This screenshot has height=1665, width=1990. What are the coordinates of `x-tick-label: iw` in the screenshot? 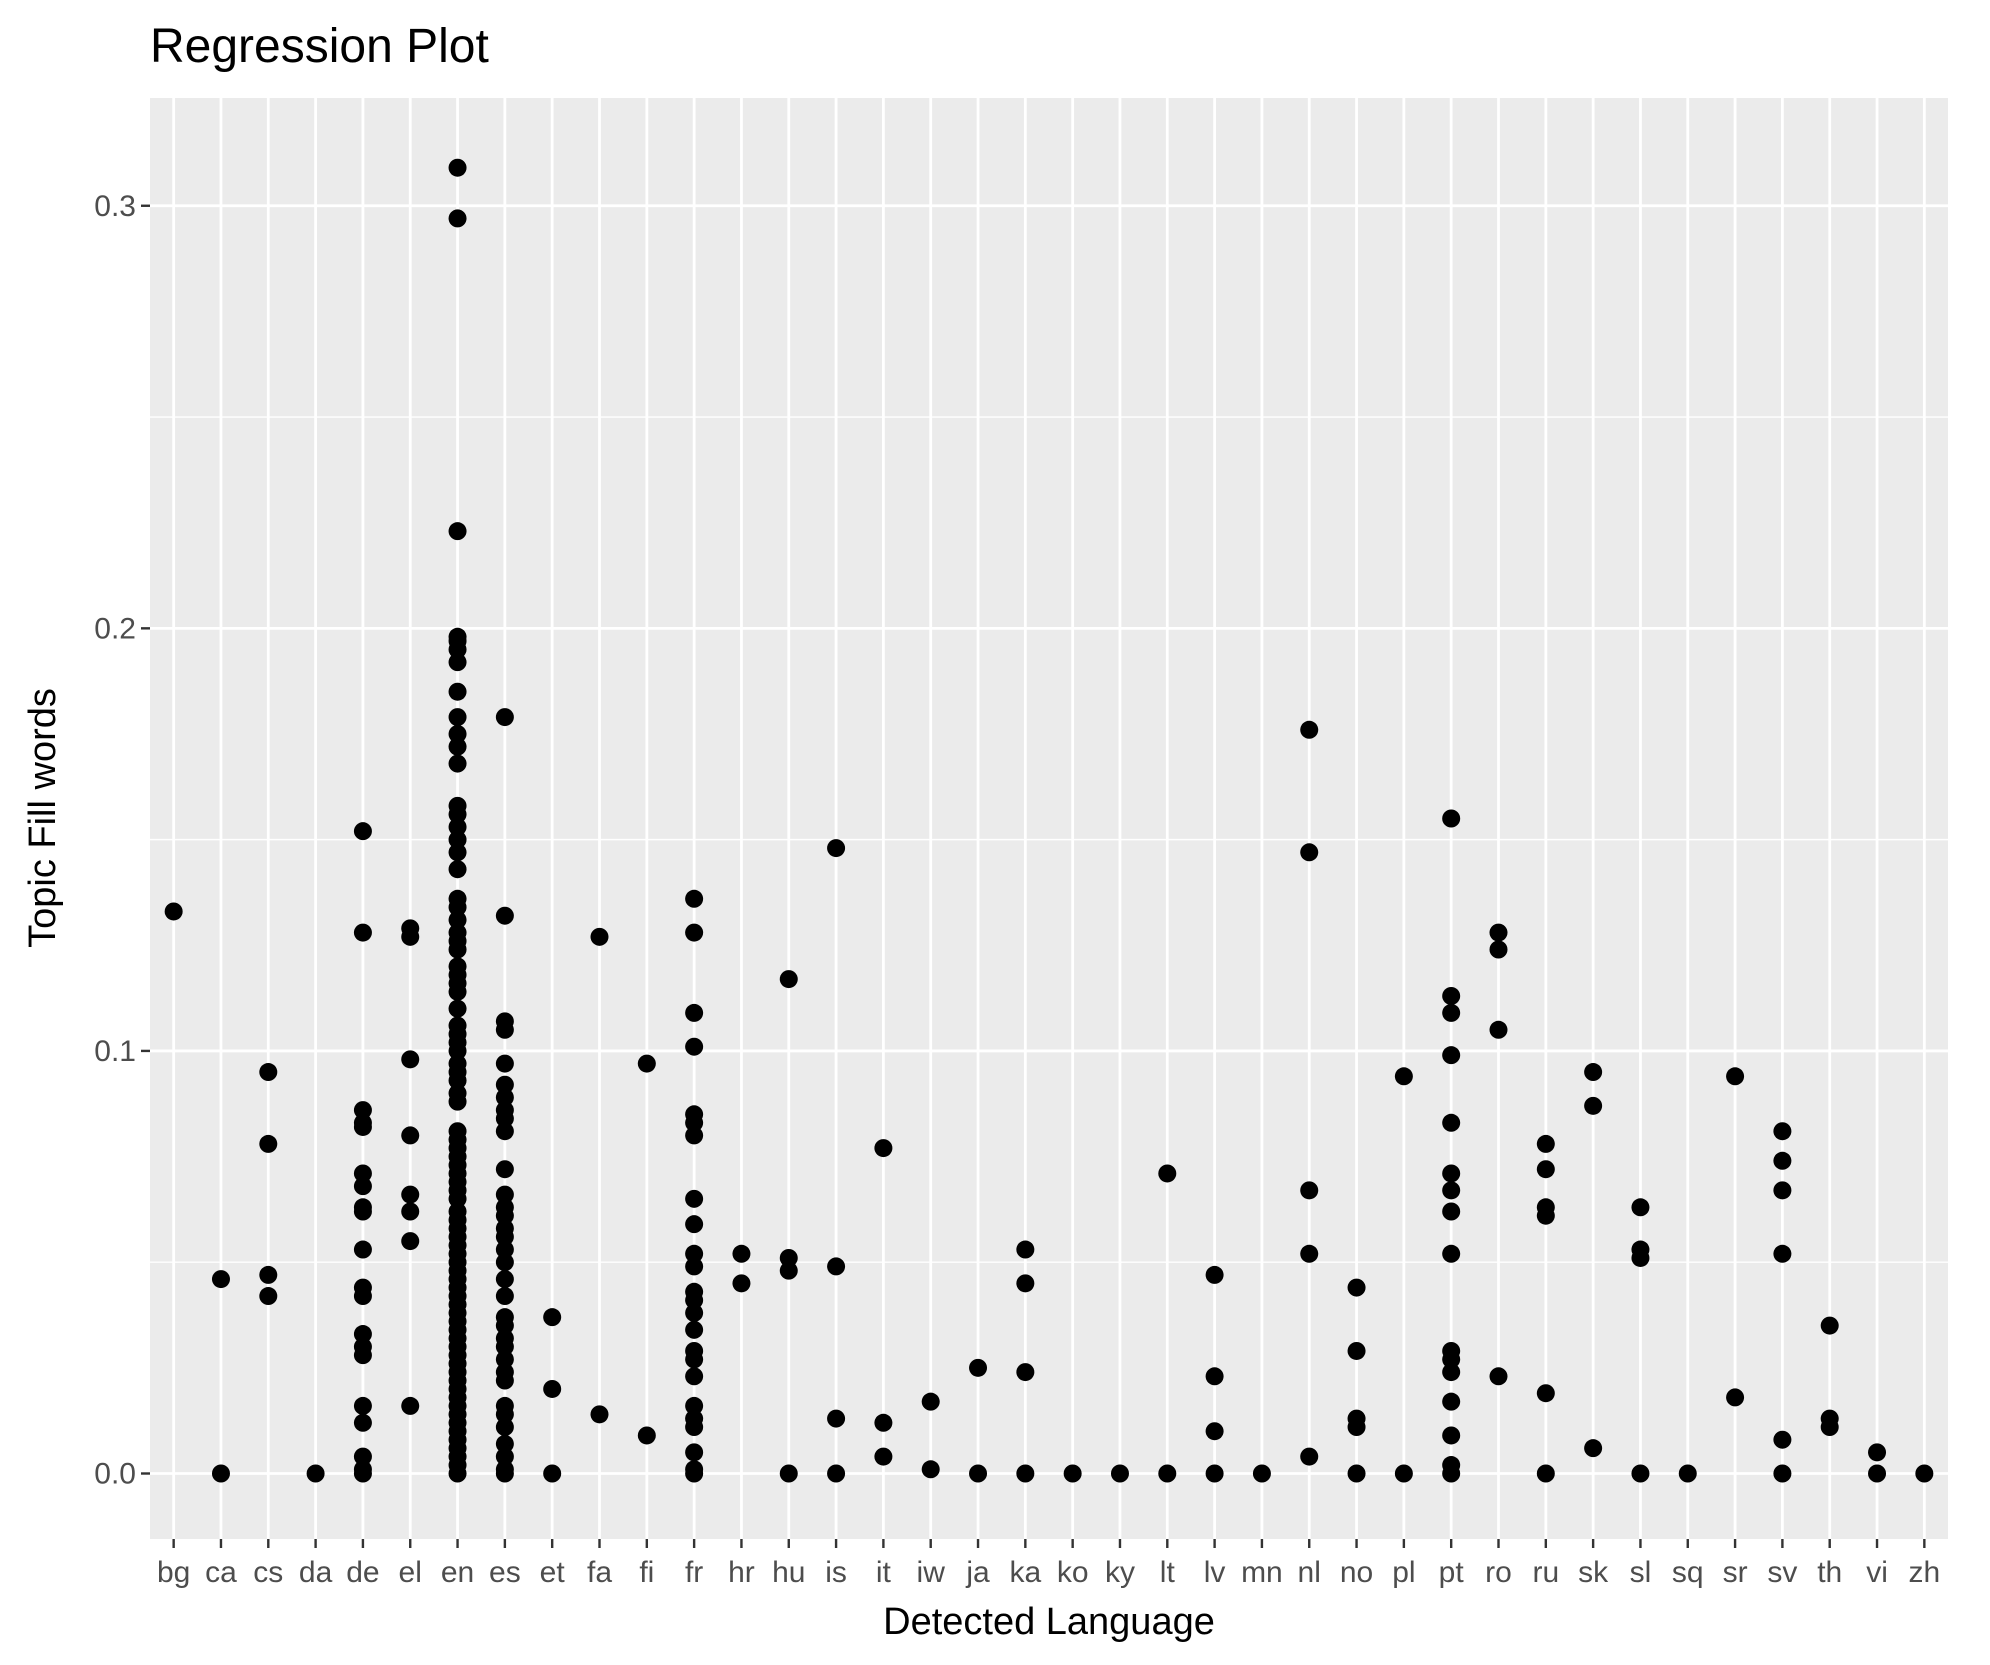 It's located at (931, 1572).